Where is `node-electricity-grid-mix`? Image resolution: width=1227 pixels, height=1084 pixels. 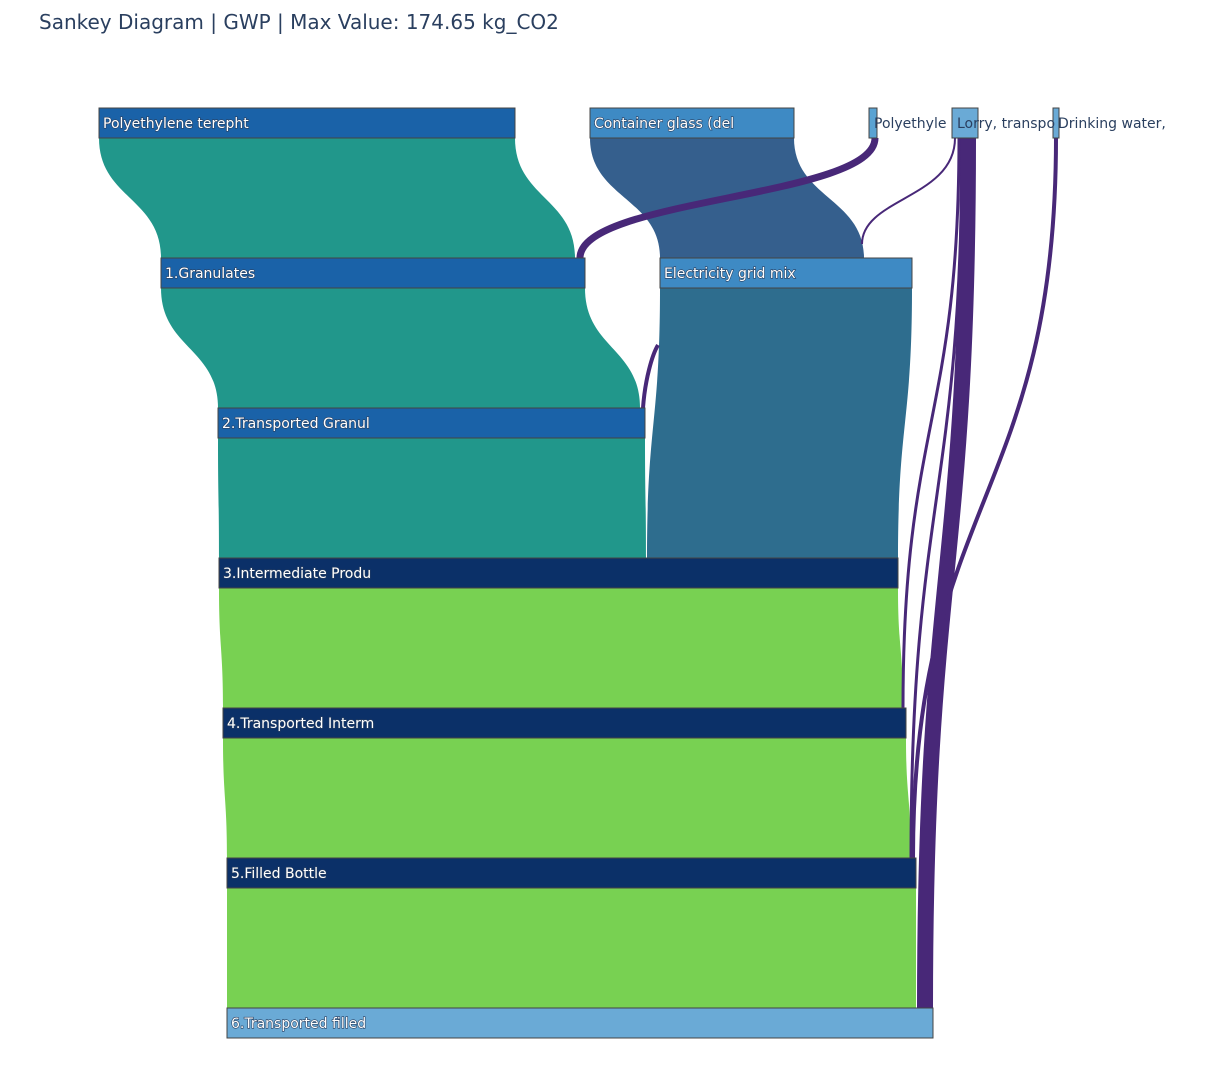
node-electricity-grid-mix is located at coordinates (786, 273).